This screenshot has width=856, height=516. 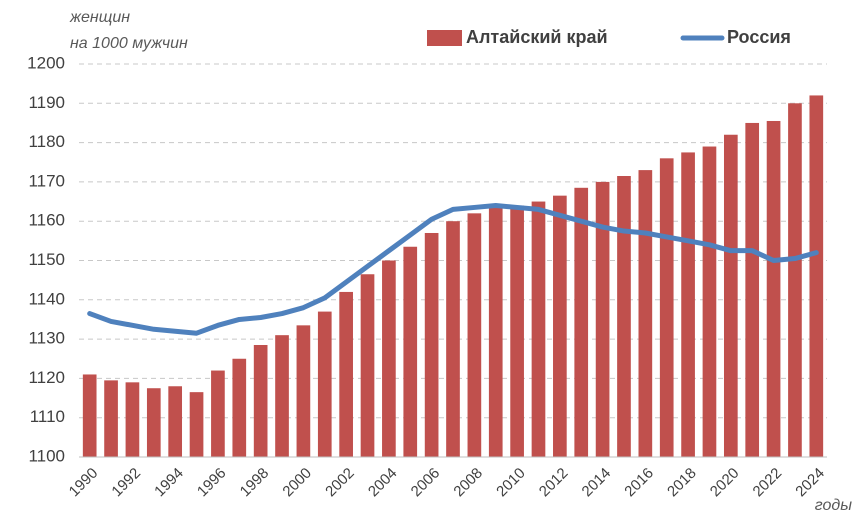 What do you see at coordinates (768, 483) in the screenshot?
I see `x-tick-label: 2022` at bounding box center [768, 483].